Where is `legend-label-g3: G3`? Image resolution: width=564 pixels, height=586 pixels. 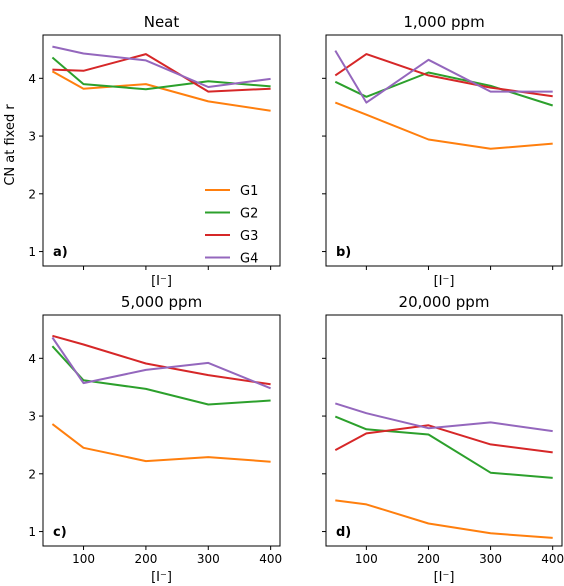
legend-label-g3: G3 is located at coordinates (249, 236).